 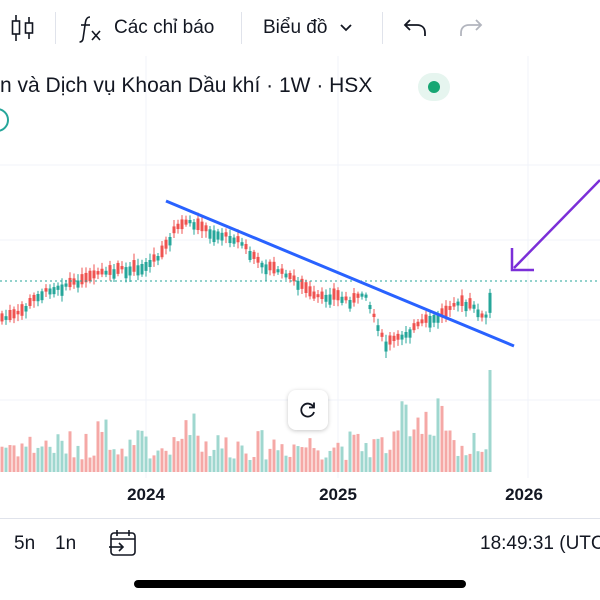 I want to click on redo-button, so click(x=471, y=28).